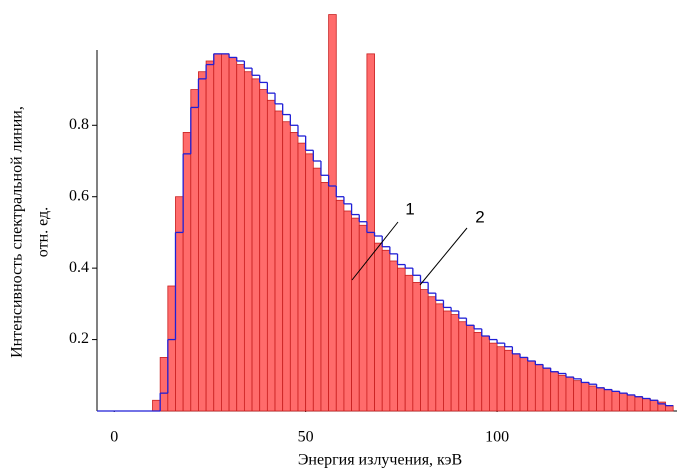  Describe the element at coordinates (79, 195) in the screenshot. I see `y-tick-label: 0.6` at that location.